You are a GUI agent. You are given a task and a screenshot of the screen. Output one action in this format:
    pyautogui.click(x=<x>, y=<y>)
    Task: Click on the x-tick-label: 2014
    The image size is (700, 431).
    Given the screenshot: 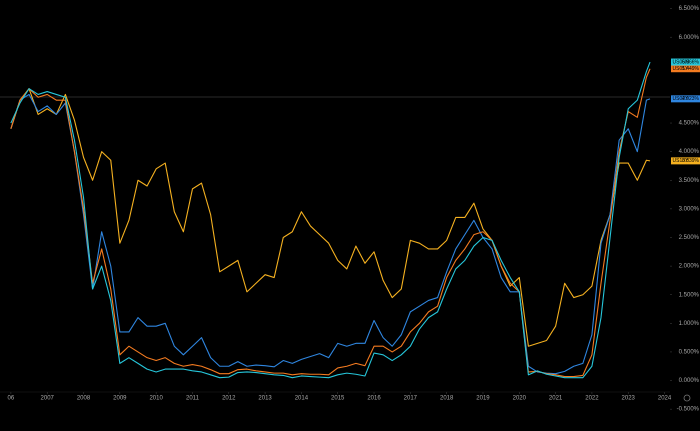 What is the action you would take?
    pyautogui.click(x=302, y=399)
    